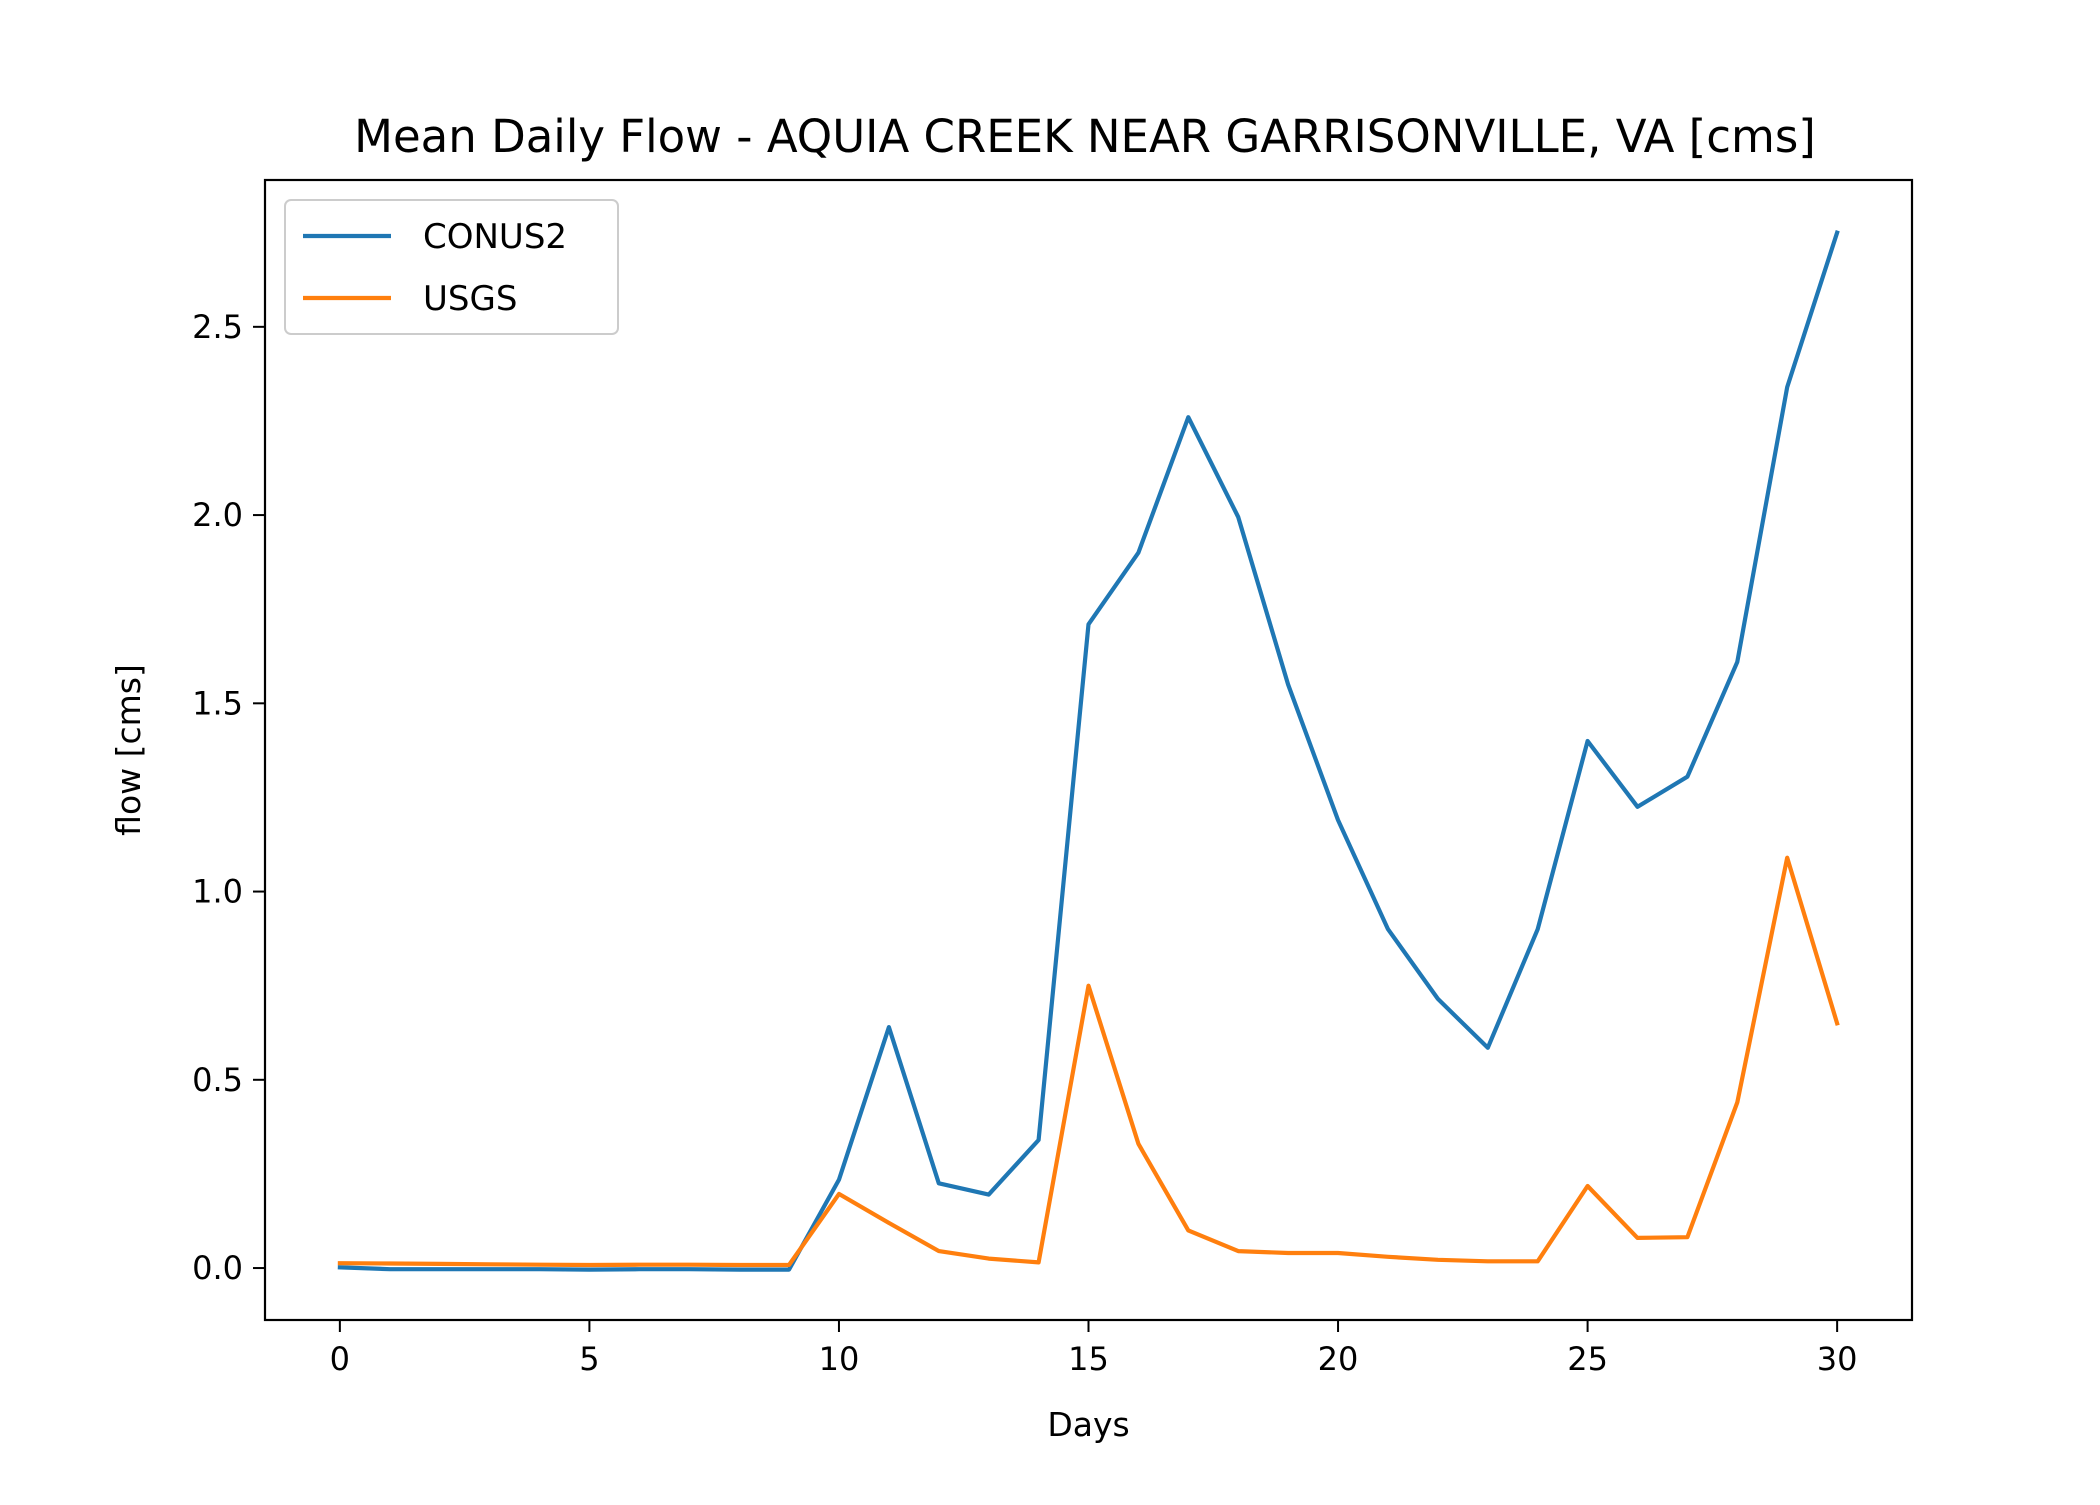 The image size is (2100, 1505). I want to click on legend-box, so click(451, 267).